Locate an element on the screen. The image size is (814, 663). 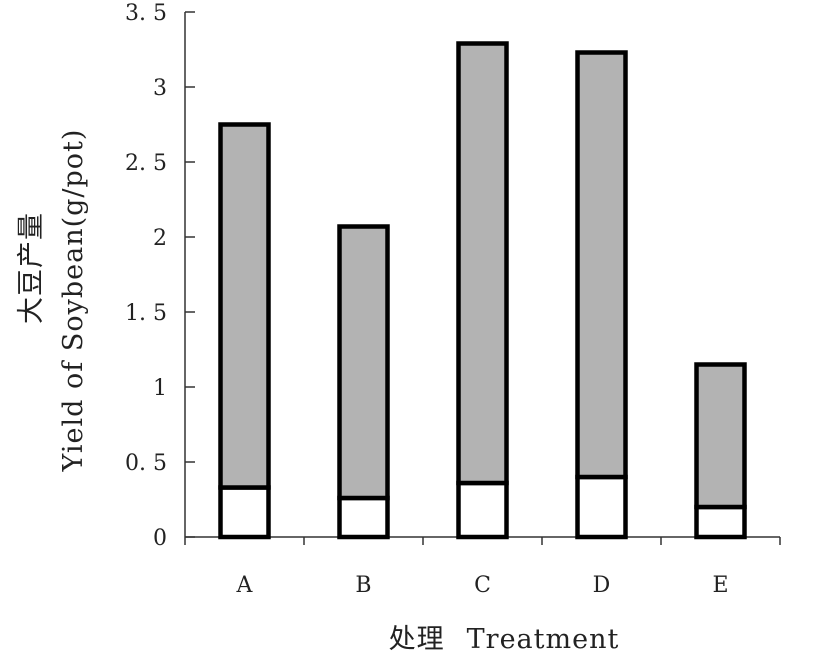
y-tick-label: 2. 5 is located at coordinates (146, 163).